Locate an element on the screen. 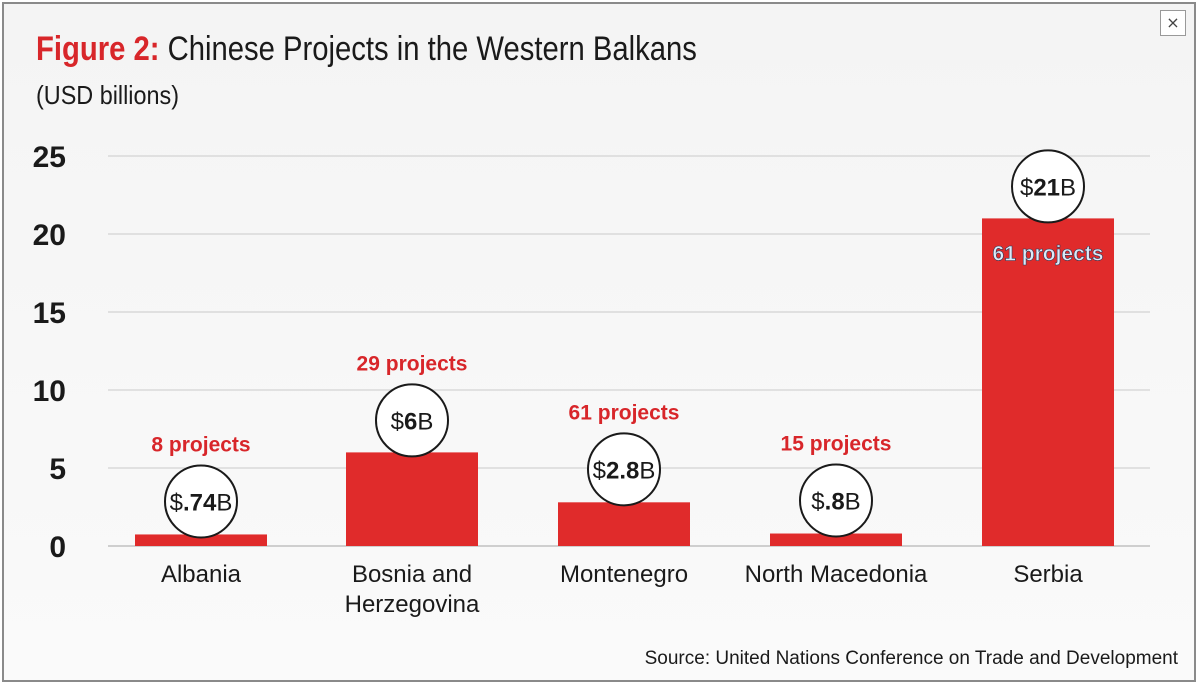  category-label: North Macedonia is located at coordinates (836, 574).